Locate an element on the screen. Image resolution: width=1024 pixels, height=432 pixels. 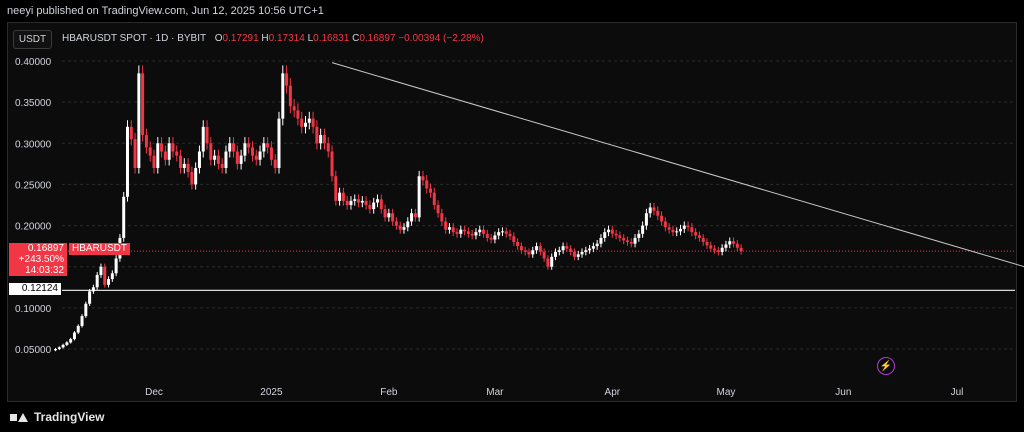
last-price-tag: 0.16897 is located at coordinates (38, 248).